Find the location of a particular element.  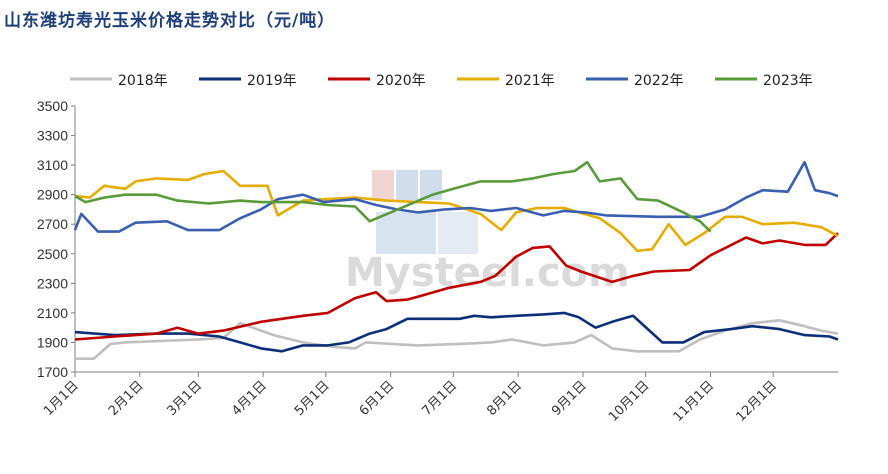

x-tick-label: 11月1日 is located at coordinates (694, 401).